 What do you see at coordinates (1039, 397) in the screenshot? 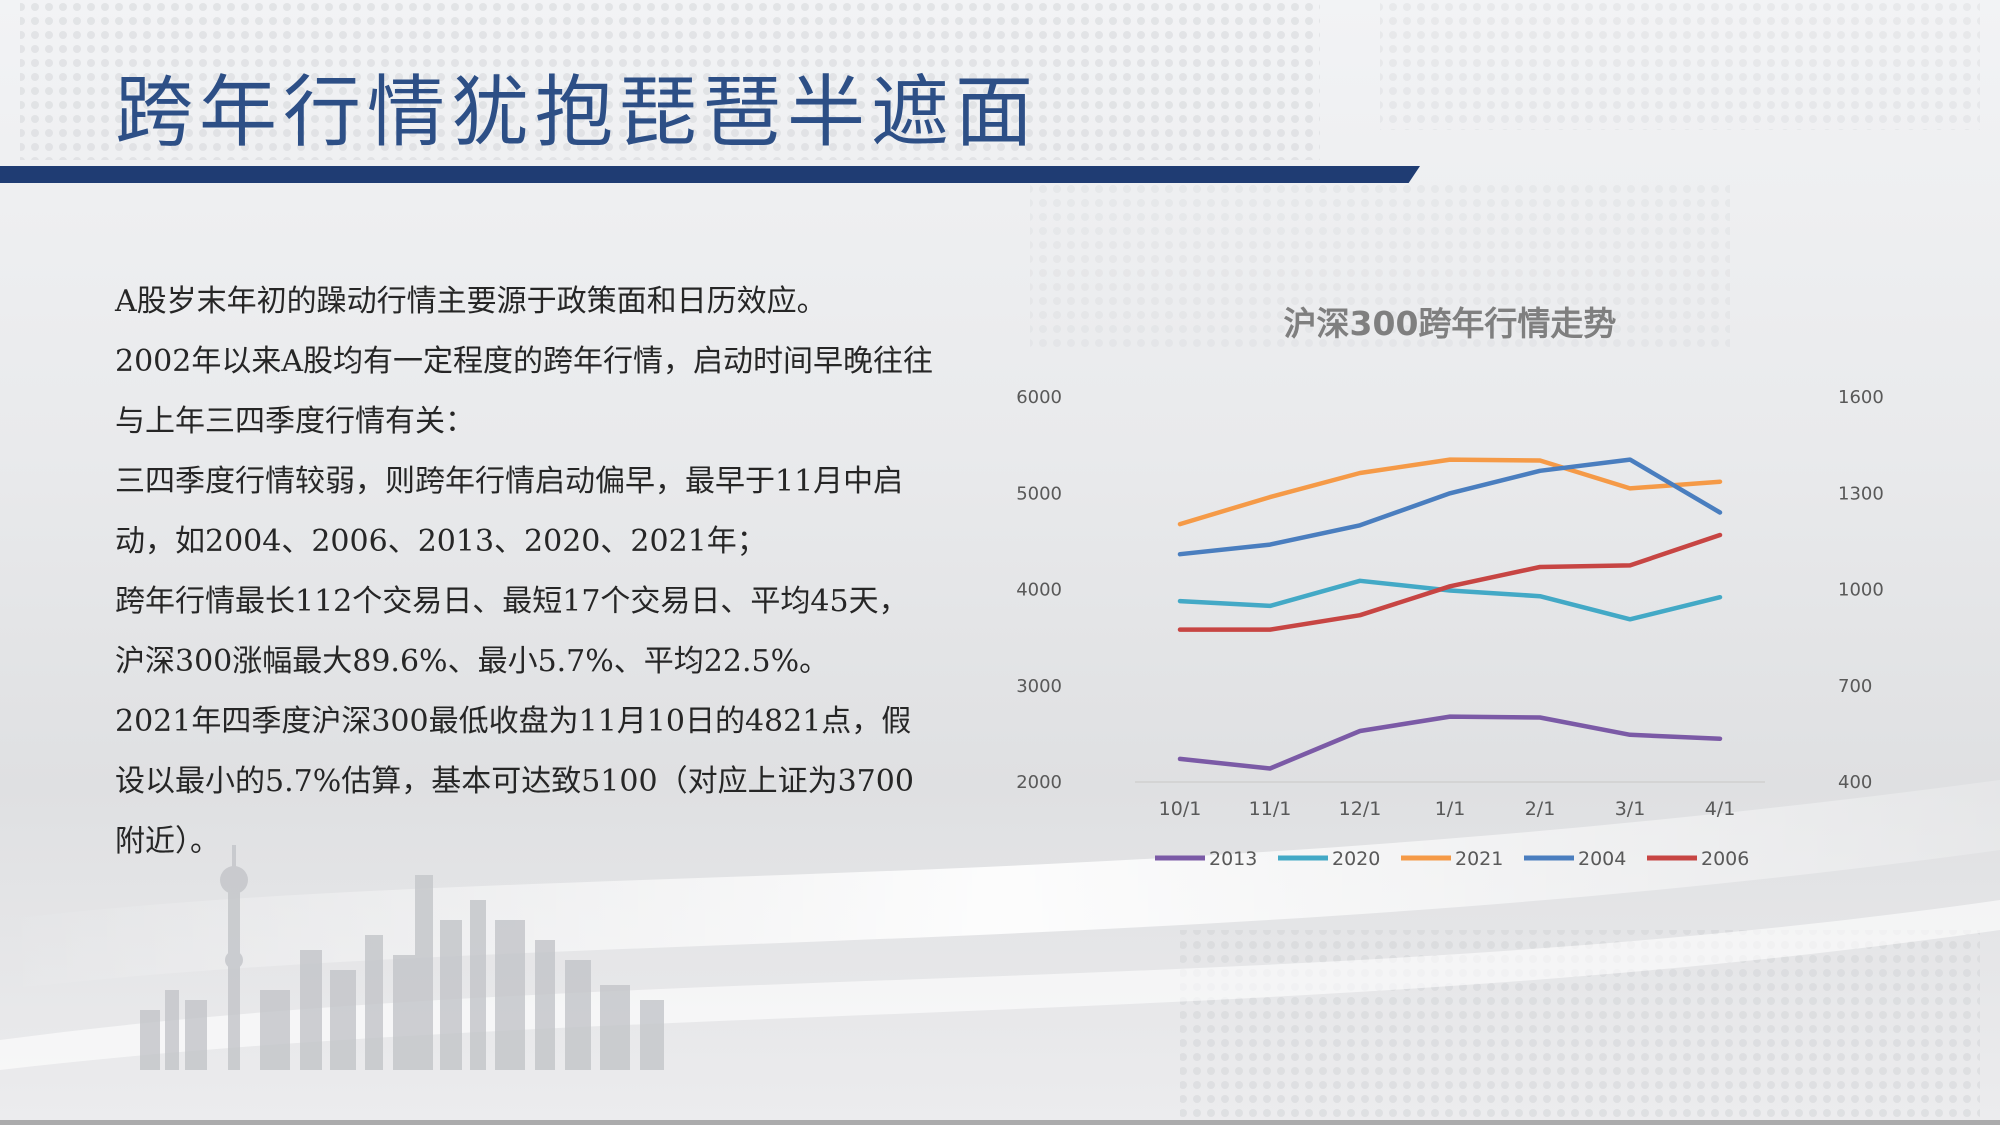
I see `y-axis-tick-label: 6000` at bounding box center [1039, 397].